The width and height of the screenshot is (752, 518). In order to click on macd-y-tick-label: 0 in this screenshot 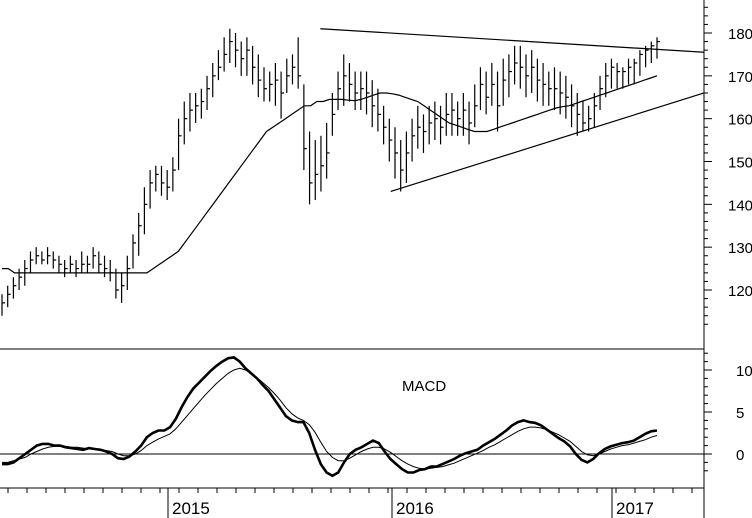, I will do `click(740, 455)`.